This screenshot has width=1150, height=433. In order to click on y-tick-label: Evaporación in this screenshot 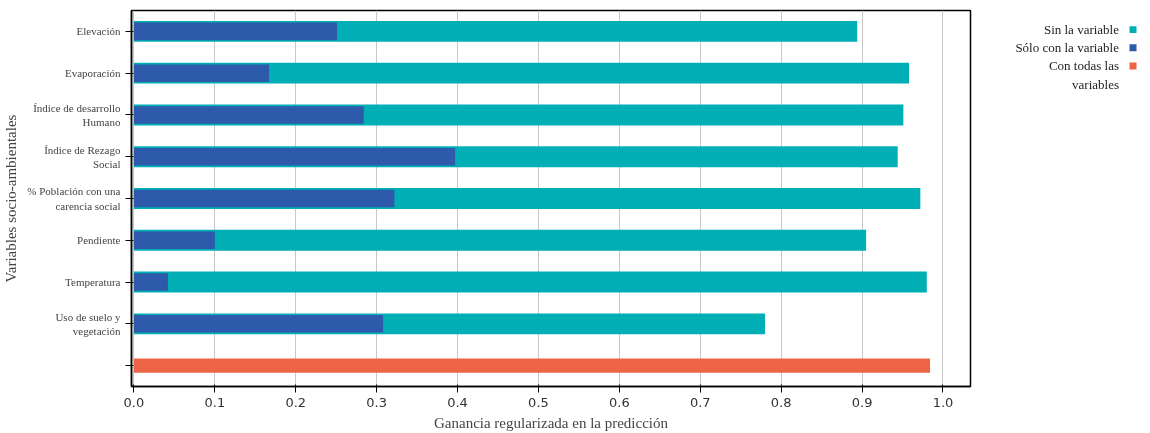, I will do `click(92, 73)`.